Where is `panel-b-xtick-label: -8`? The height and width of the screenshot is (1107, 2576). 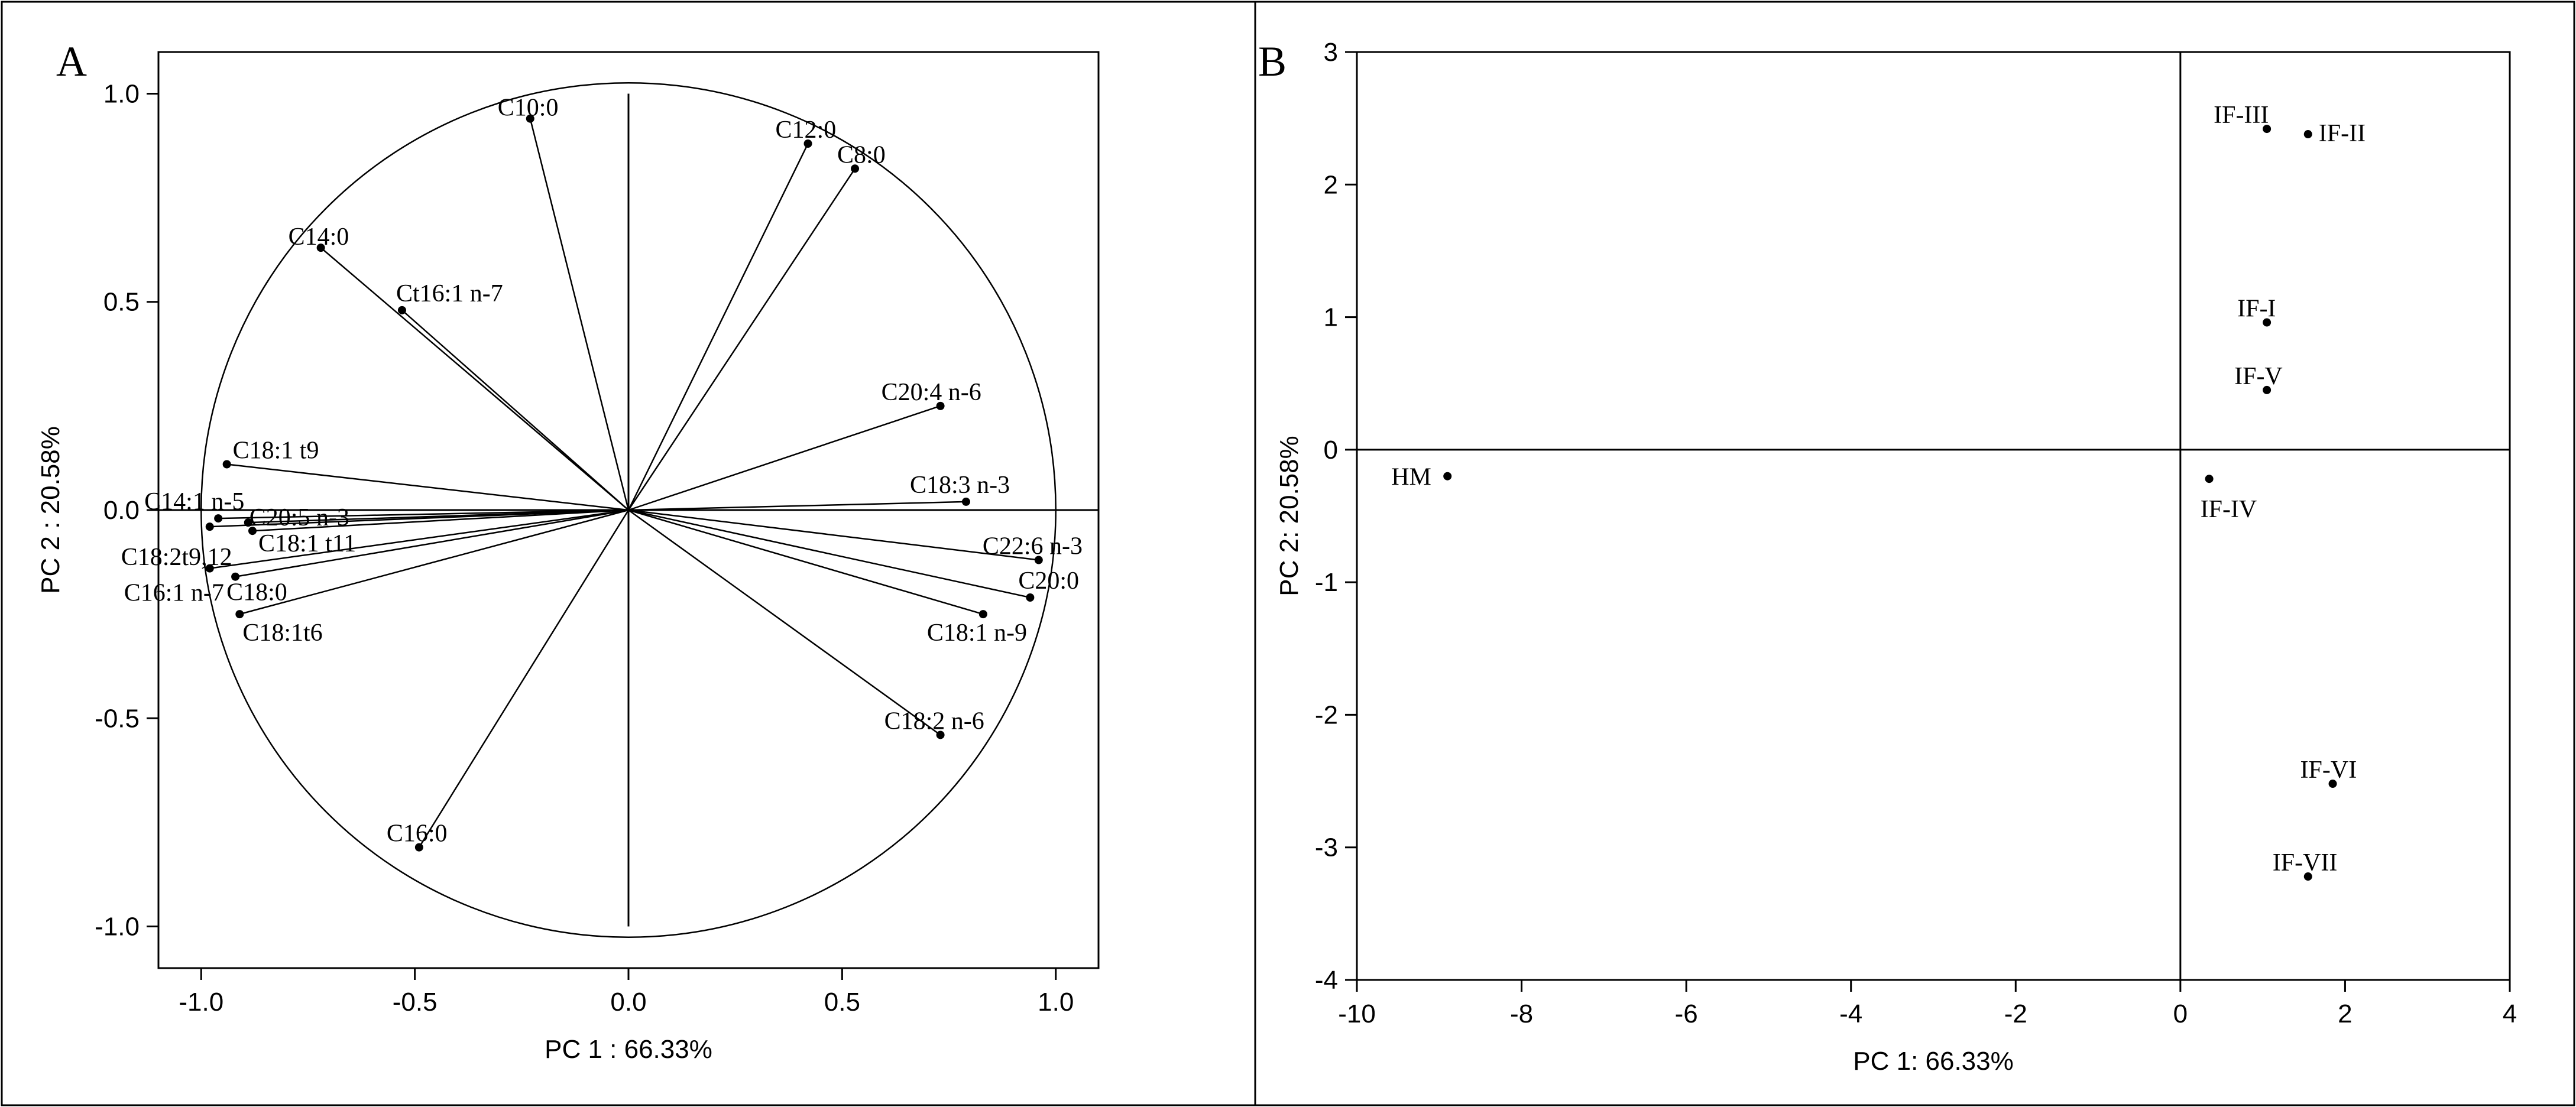
panel-b-xtick-label: -8 is located at coordinates (1521, 1013).